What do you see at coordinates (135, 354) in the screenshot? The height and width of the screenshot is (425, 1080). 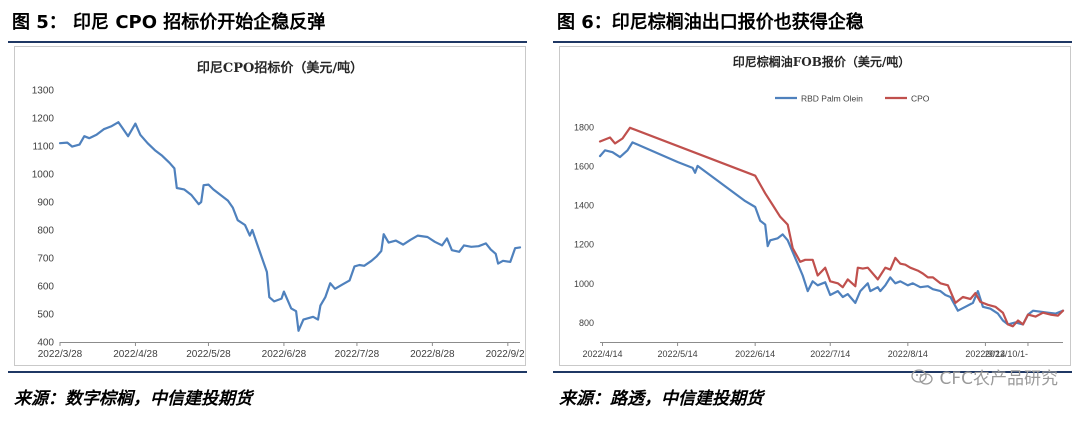 I see `x-tick-label: 2022/4/28` at bounding box center [135, 354].